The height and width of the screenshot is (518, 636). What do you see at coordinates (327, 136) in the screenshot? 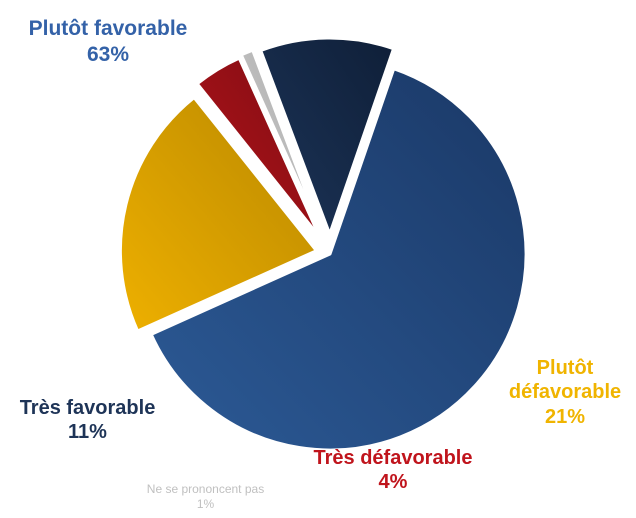
I see `slice-tres-favorable` at bounding box center [327, 136].